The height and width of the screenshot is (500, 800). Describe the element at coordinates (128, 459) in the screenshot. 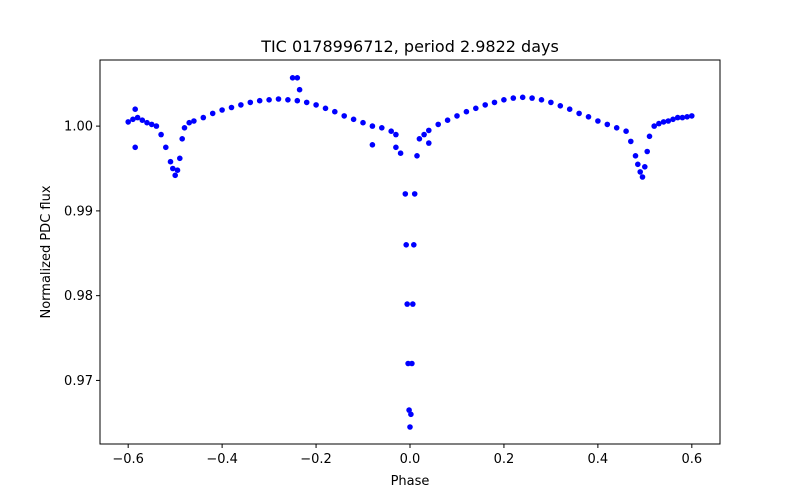

I see `x-tick-label: −0.6` at that location.